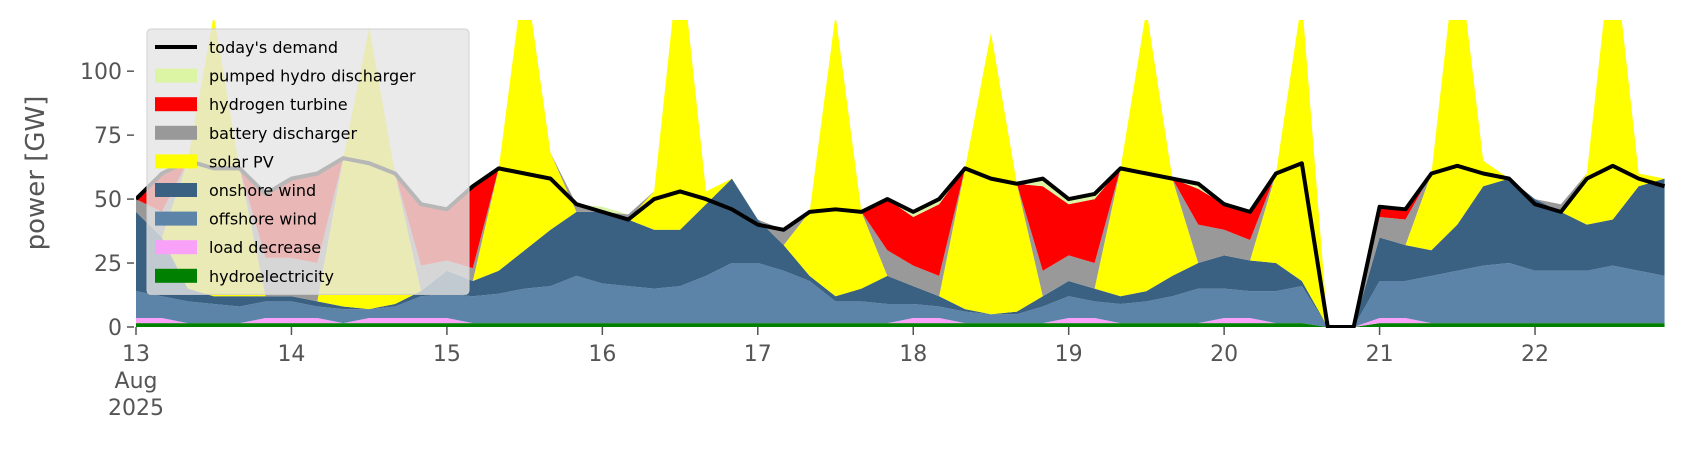  Describe the element at coordinates (108, 136) in the screenshot. I see `y-tick-label: 75` at that location.